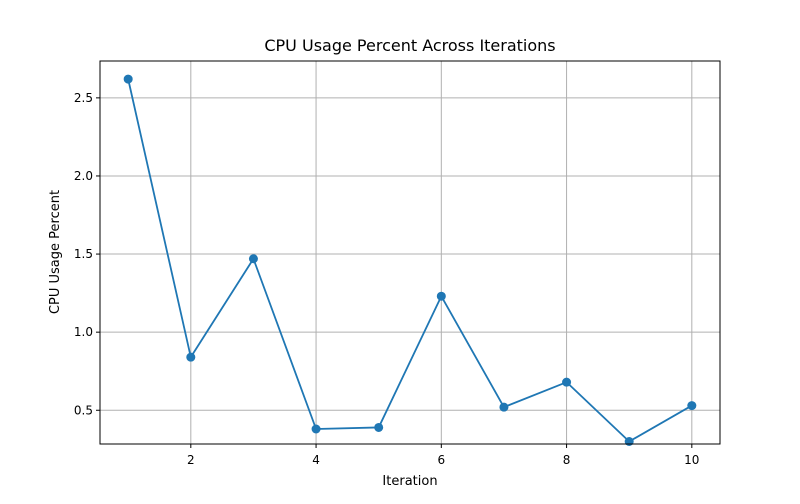 The image size is (800, 504). What do you see at coordinates (83, 98) in the screenshot?
I see `y-tick-label: 2.5` at bounding box center [83, 98].